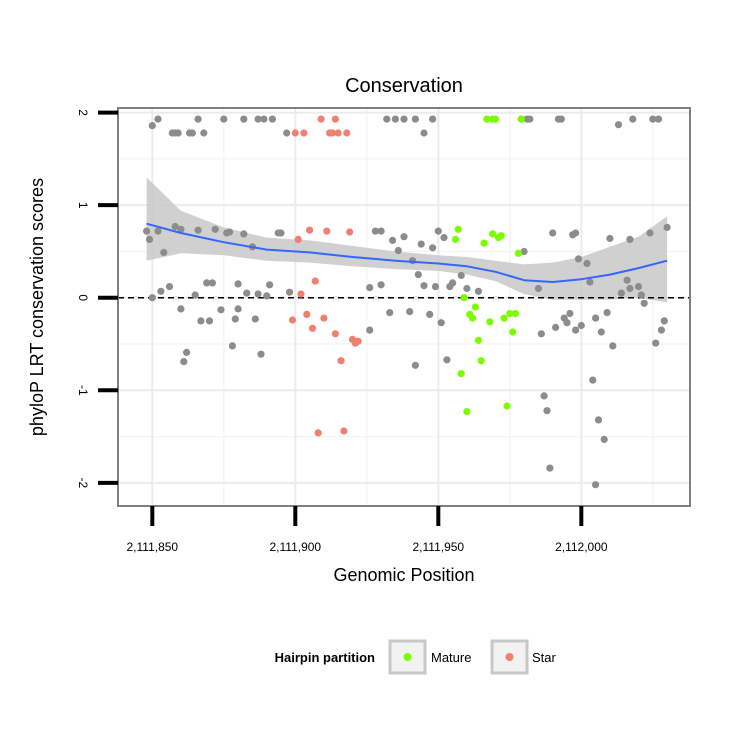 The image size is (750, 750). What do you see at coordinates (83, 112) in the screenshot?
I see `y-tick-label: 2` at bounding box center [83, 112].